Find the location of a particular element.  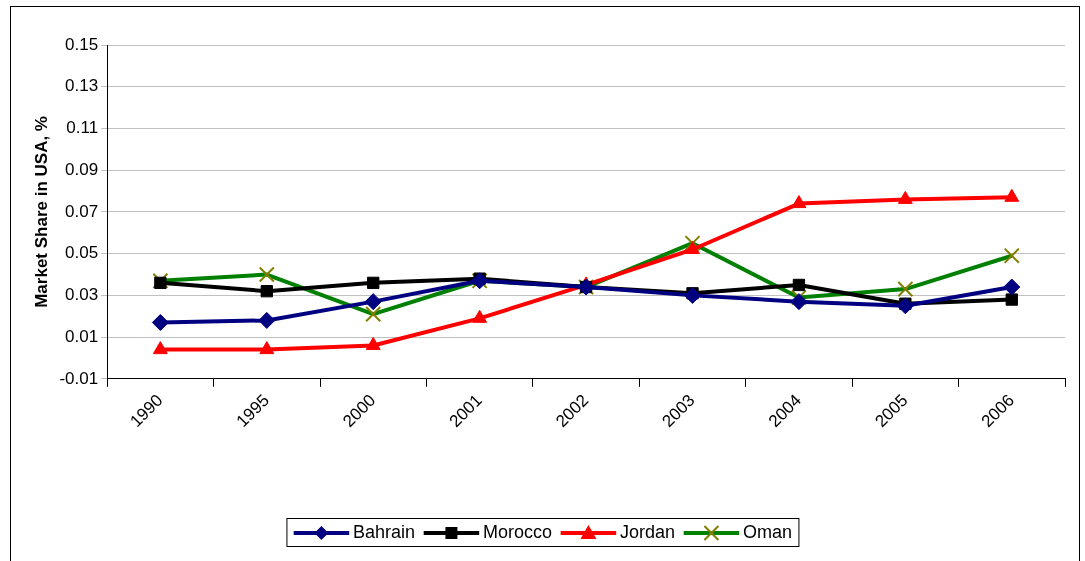

legend-label: Bahrain is located at coordinates (383, 532).